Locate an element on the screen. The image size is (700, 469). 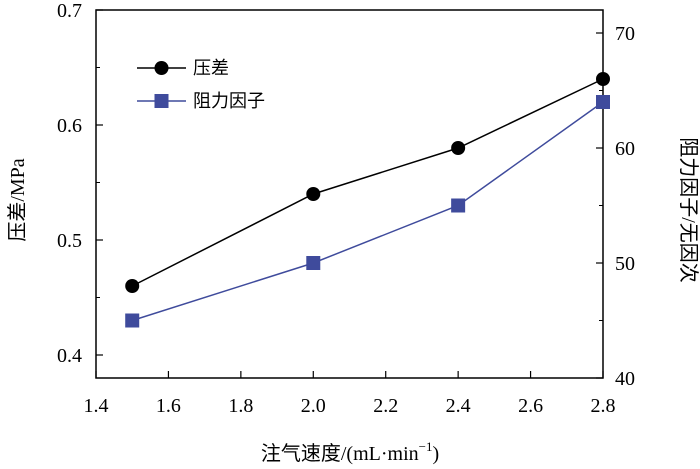
x-tick-label: 2.8 is located at coordinates (603, 406).